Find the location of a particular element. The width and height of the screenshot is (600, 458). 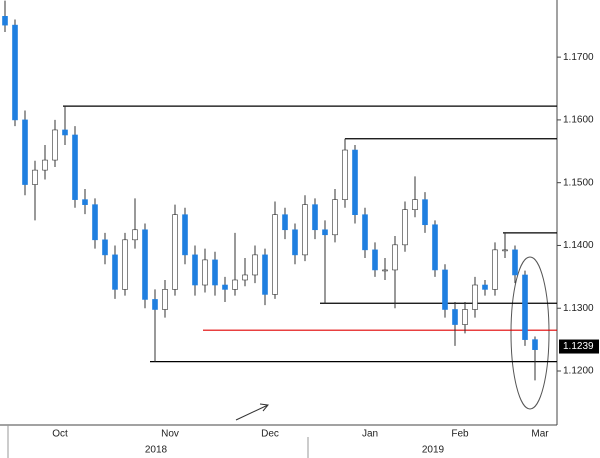

arrow is located at coordinates (252, 412).